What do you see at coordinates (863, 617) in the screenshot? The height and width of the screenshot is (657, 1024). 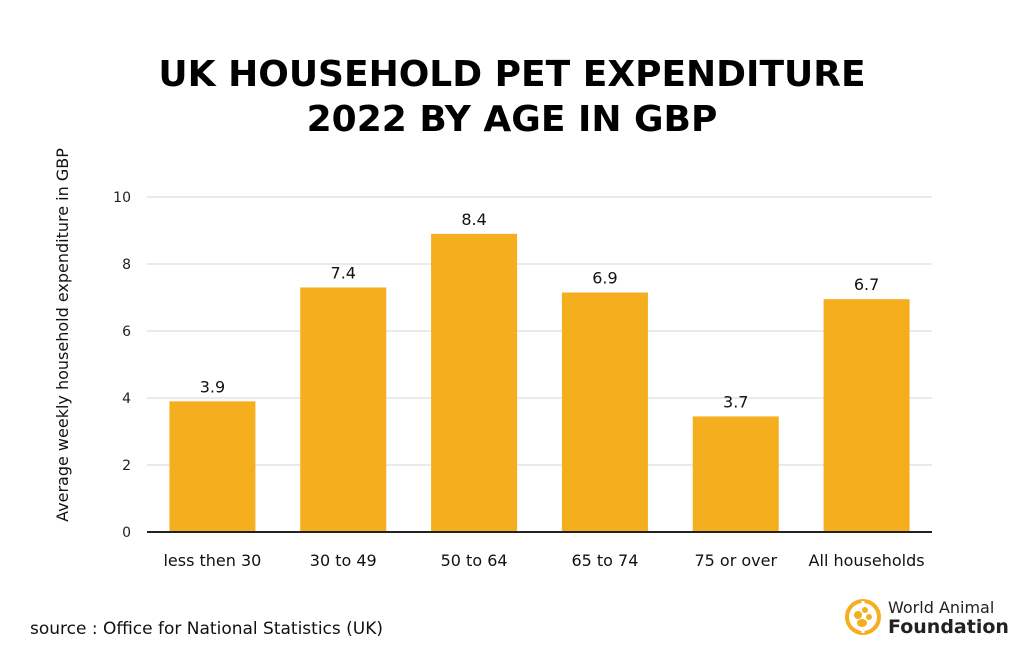 I see `paw-circle-icon` at bounding box center [863, 617].